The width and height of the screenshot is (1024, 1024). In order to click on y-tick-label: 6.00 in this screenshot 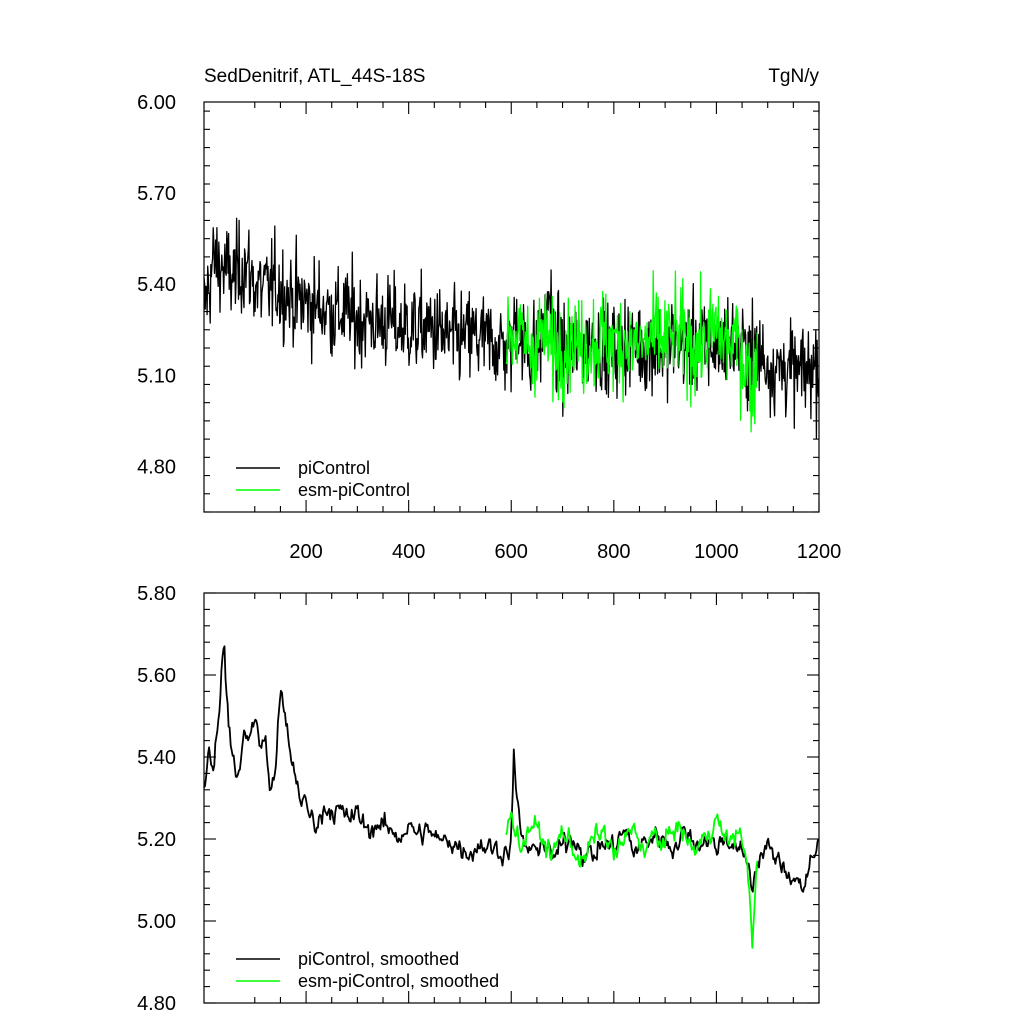, I will do `click(156, 103)`.